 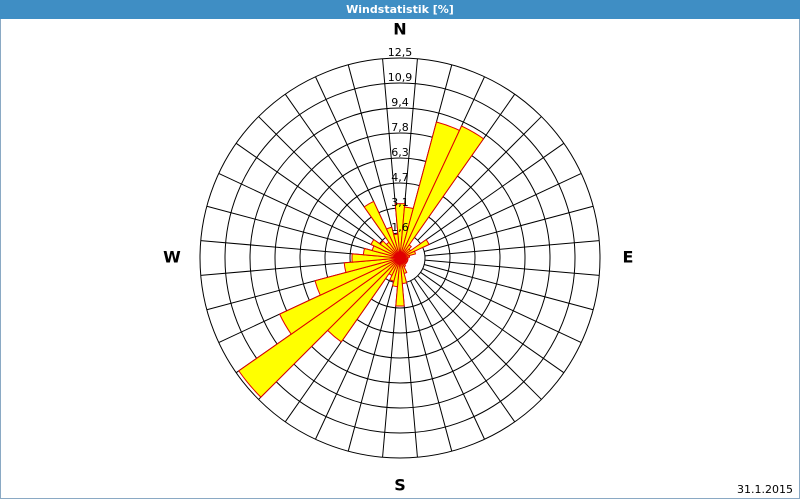 What do you see at coordinates (400, 227) in the screenshot?
I see `r-tick-label: 1,6` at bounding box center [400, 227].